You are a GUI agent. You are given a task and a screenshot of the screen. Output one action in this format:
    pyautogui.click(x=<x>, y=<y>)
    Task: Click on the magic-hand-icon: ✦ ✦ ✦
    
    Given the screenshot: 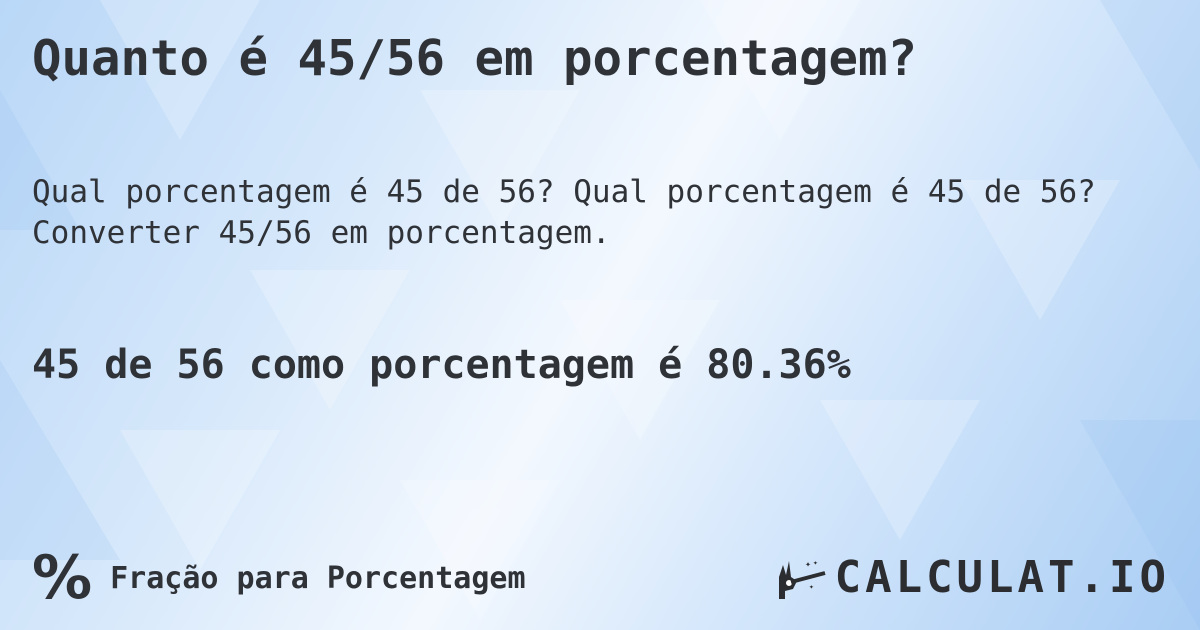 What is the action you would take?
    pyautogui.click(x=802, y=578)
    